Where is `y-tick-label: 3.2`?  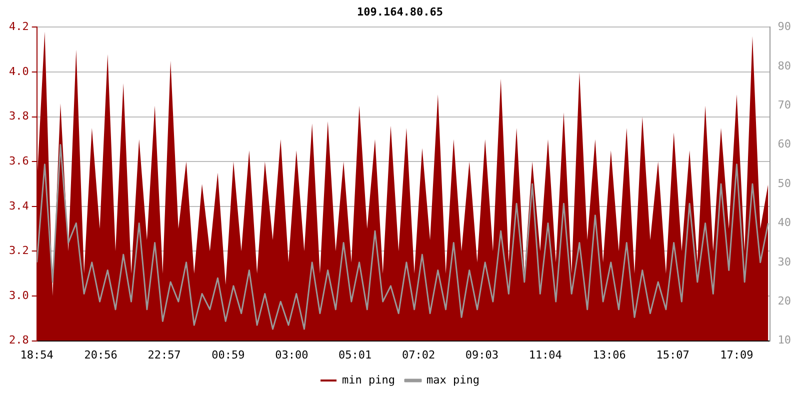
y-tick-label: 3.2 is located at coordinates (18, 251).